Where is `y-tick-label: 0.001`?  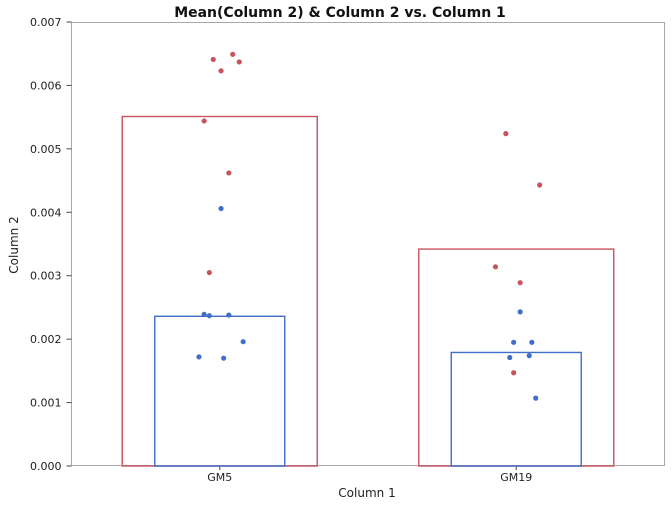
y-tick-label: 0.001 is located at coordinates (46, 403).